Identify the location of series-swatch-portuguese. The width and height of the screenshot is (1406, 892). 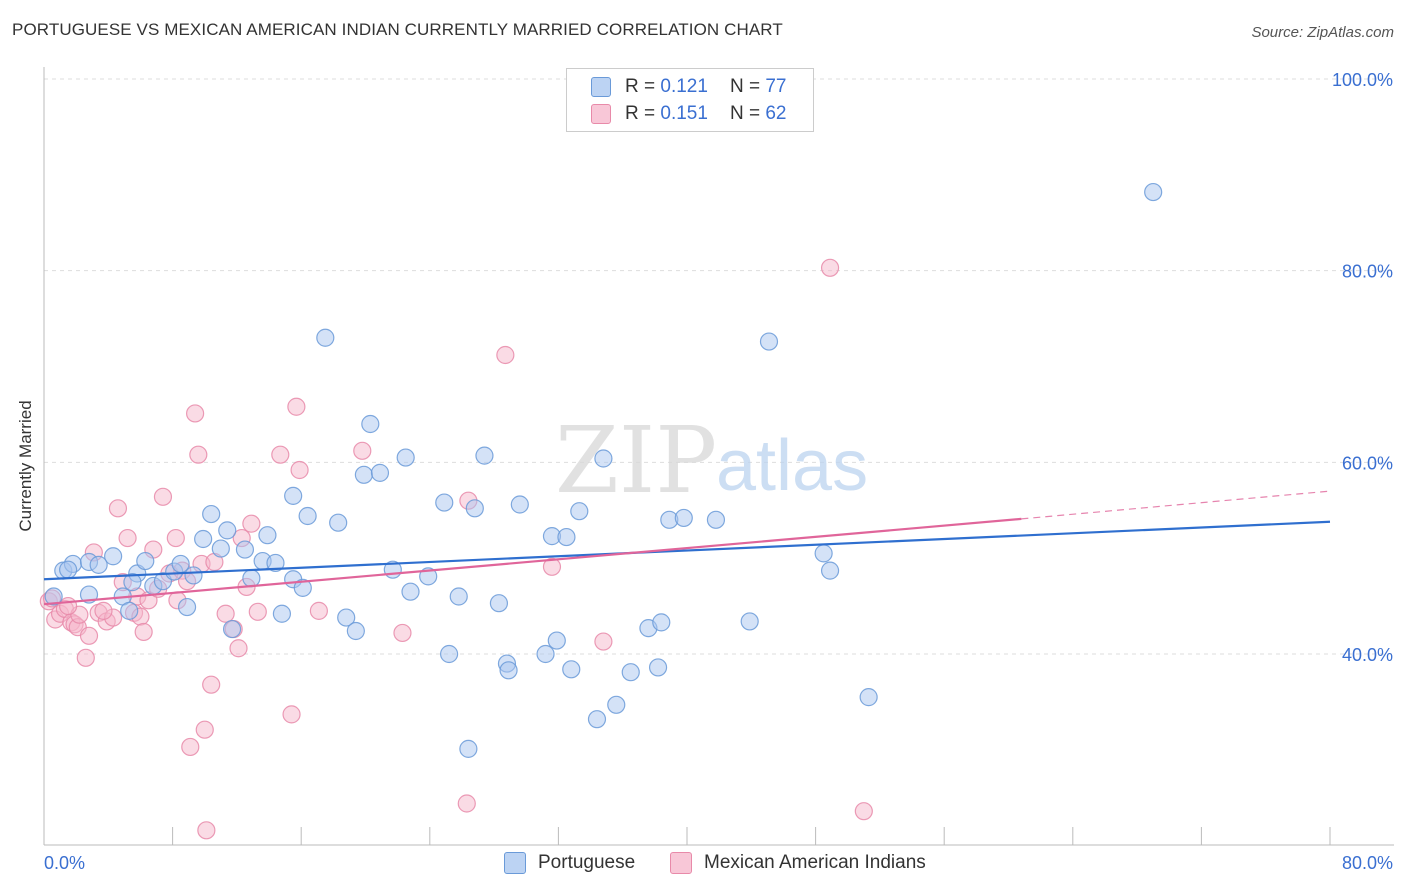
(515, 863).